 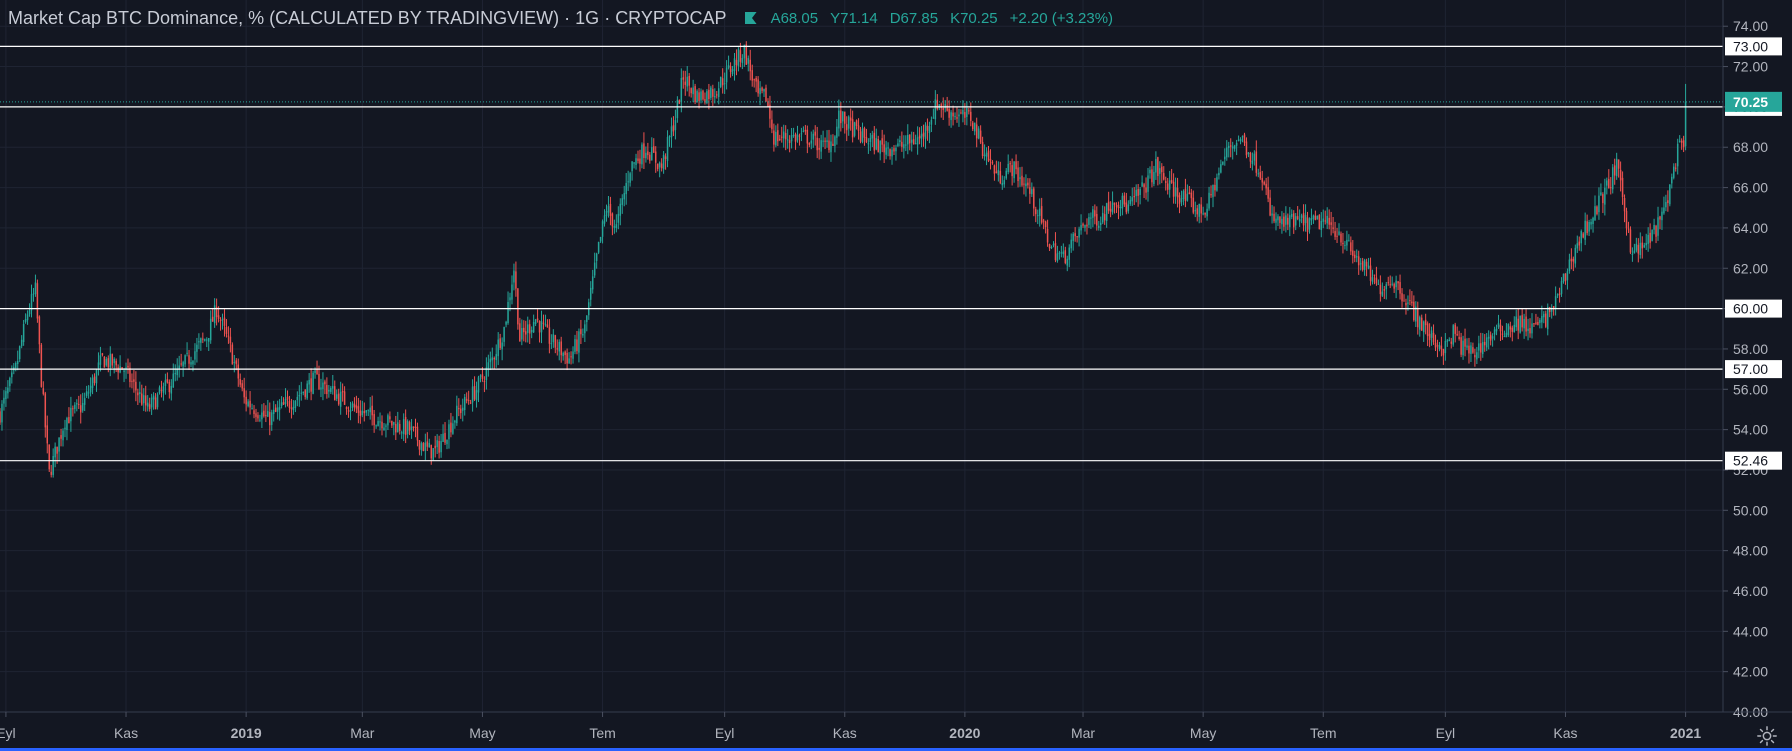 What do you see at coordinates (1750, 389) in the screenshot?
I see `price-tick-label: 56.00` at bounding box center [1750, 389].